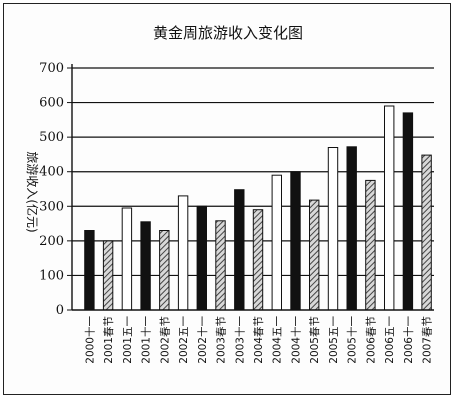 The height and width of the screenshot is (400, 456). I want to click on x-tick-label: 2001五一, so click(128, 340).